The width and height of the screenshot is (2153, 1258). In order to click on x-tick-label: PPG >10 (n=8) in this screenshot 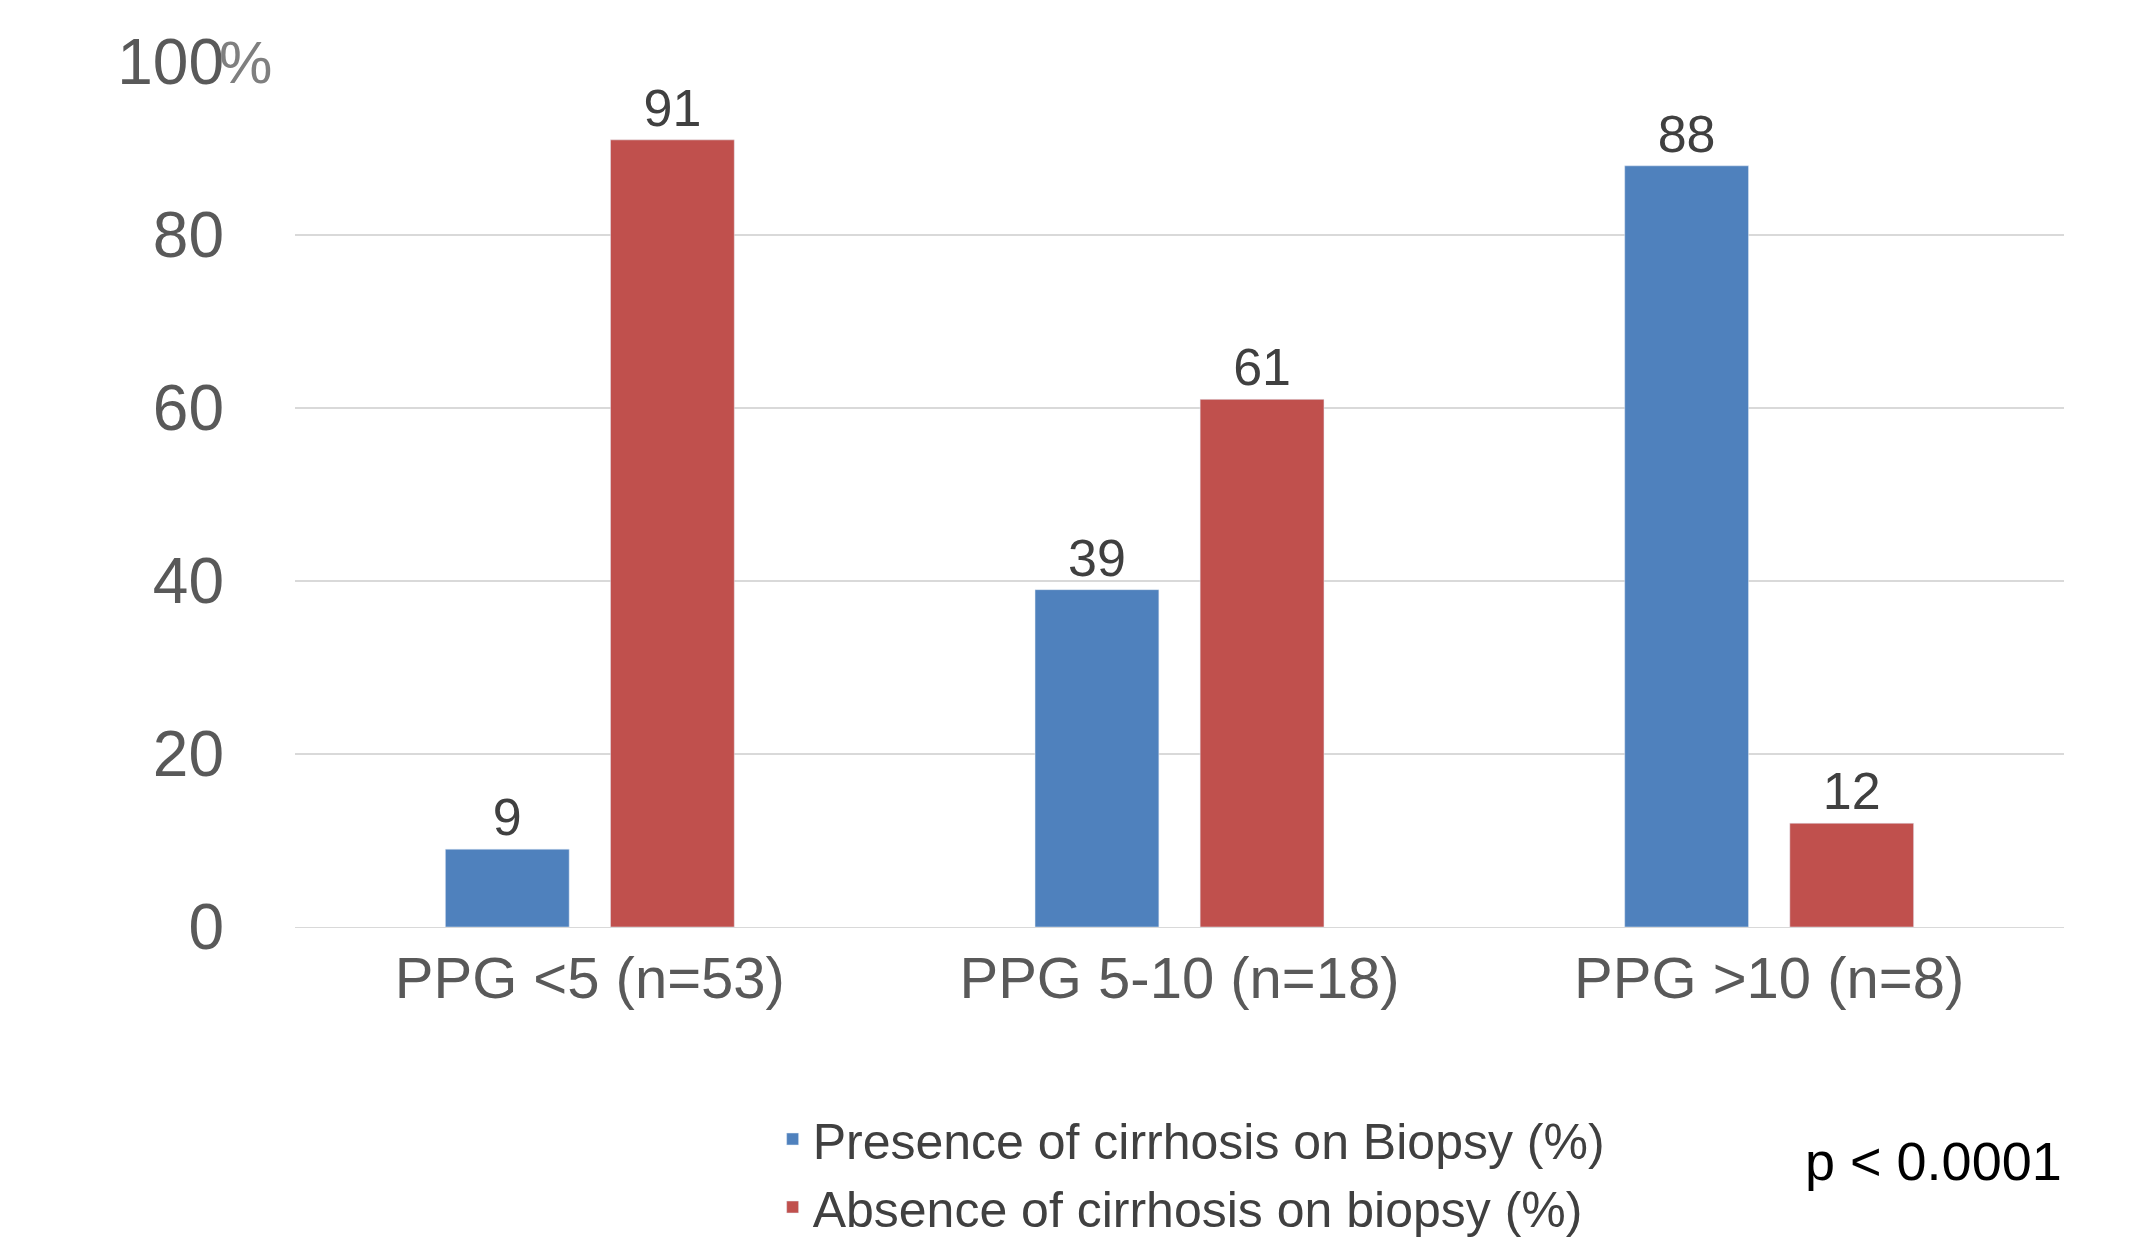, I will do `click(1769, 977)`.